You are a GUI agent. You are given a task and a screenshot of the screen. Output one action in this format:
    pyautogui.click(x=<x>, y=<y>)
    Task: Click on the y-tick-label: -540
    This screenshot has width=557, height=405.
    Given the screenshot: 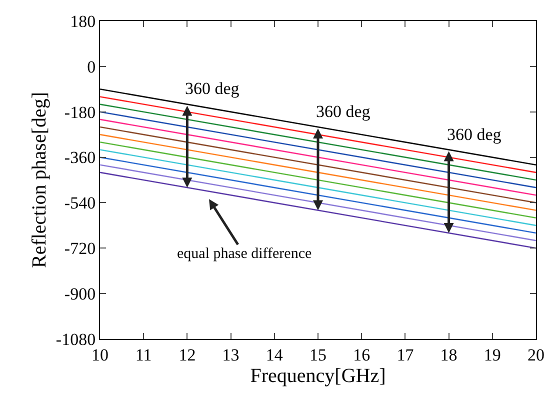 What is the action you would take?
    pyautogui.click(x=80, y=203)
    